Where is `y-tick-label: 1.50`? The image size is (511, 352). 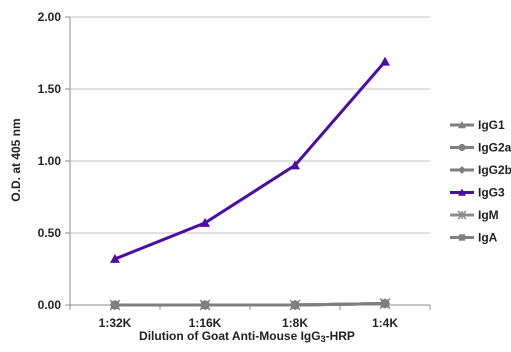
y-tick-label: 1.50 is located at coordinates (50, 89).